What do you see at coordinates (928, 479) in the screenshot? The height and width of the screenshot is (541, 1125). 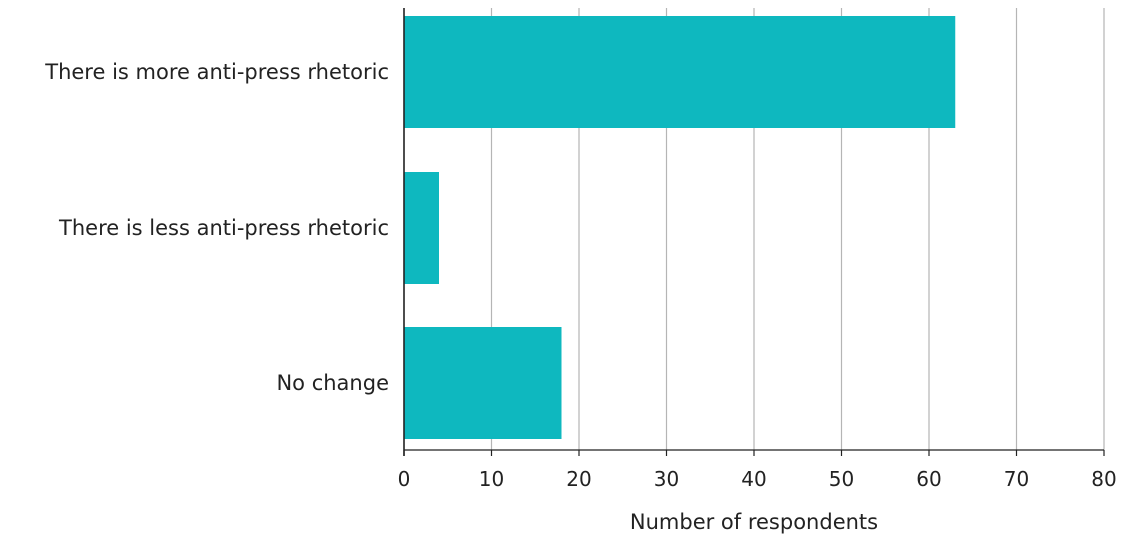 I see `x-tick-label-60: 60` at bounding box center [928, 479].